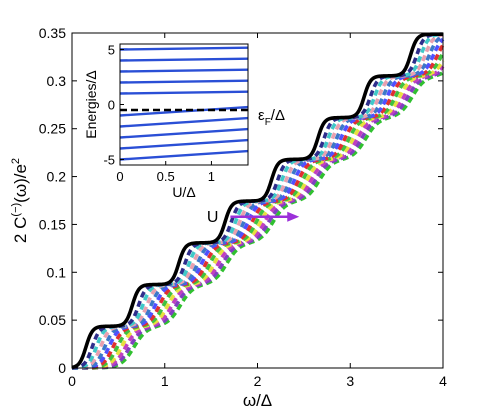 This screenshot has width=491, height=414. What do you see at coordinates (52, 224) in the screenshot?
I see `y-tick-label: 0.15` at bounding box center [52, 224].